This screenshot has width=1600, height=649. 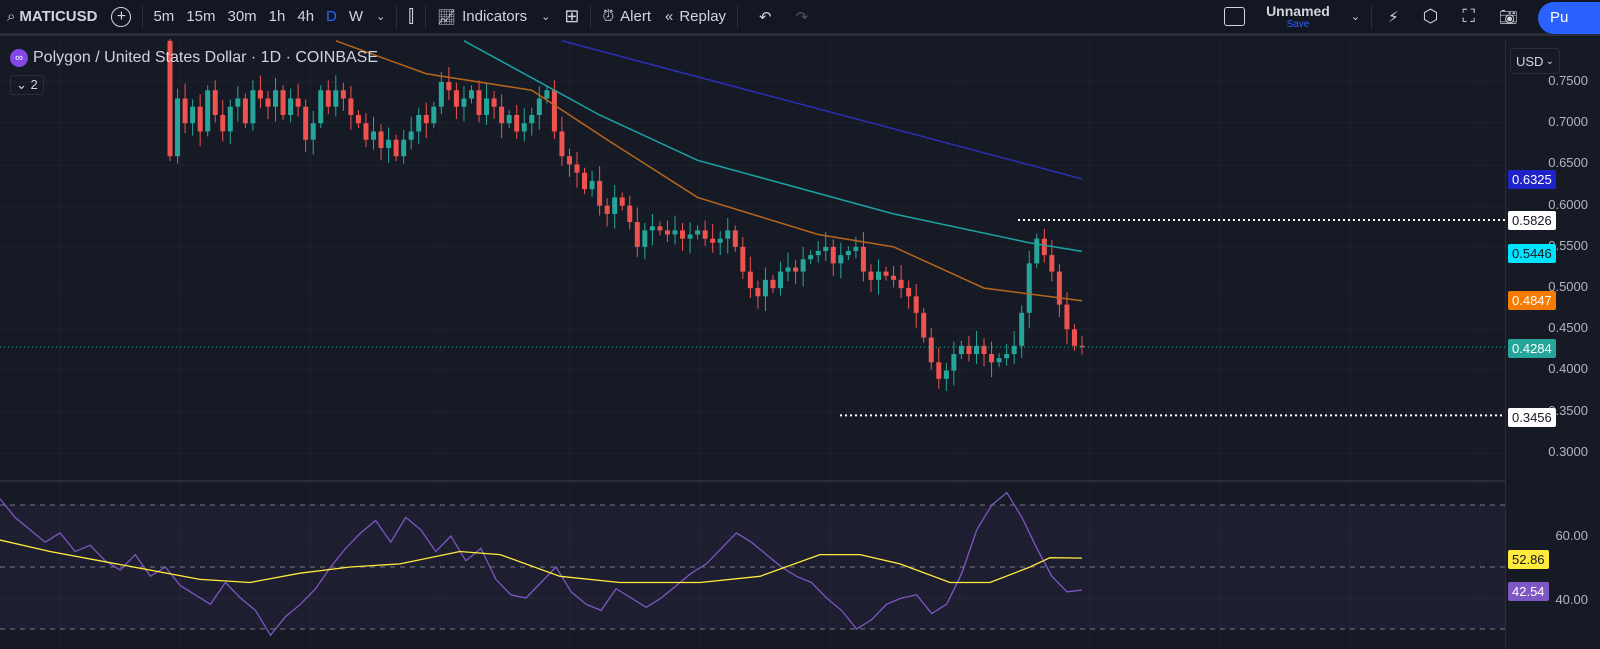 I want to click on redo-button: ↷, so click(x=802, y=17).